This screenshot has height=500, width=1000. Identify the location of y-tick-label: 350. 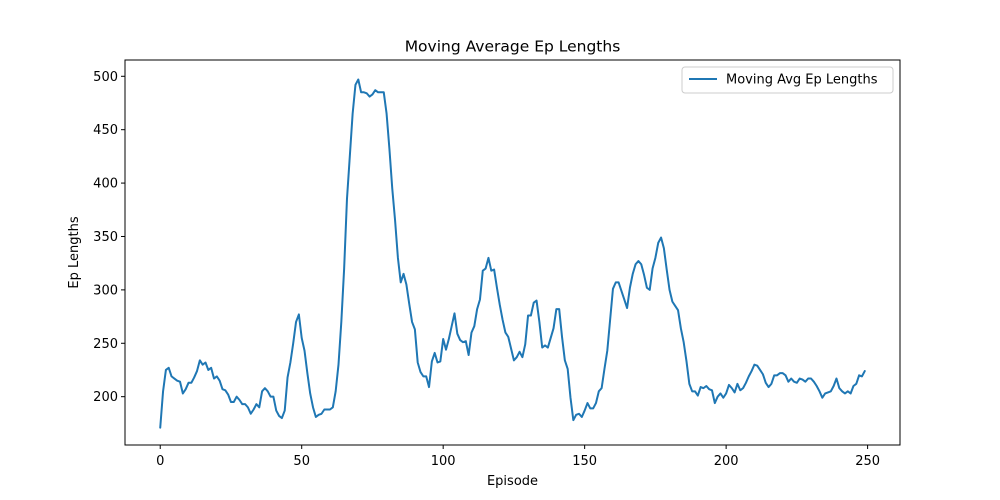
(105, 237).